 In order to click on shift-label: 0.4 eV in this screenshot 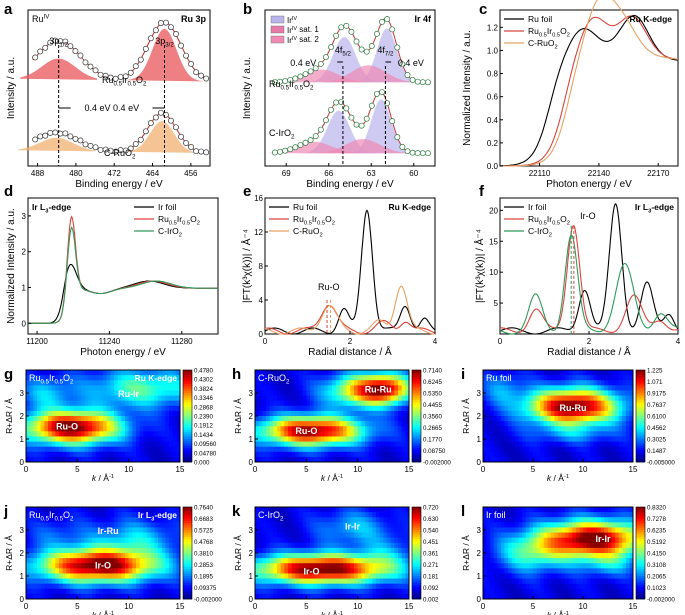, I will do `click(303, 63)`.